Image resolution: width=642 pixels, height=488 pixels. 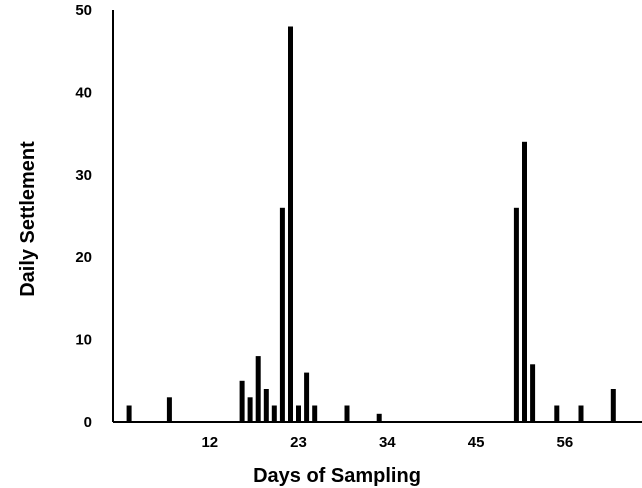 I want to click on x-tick-label: 56, so click(x=565, y=442).